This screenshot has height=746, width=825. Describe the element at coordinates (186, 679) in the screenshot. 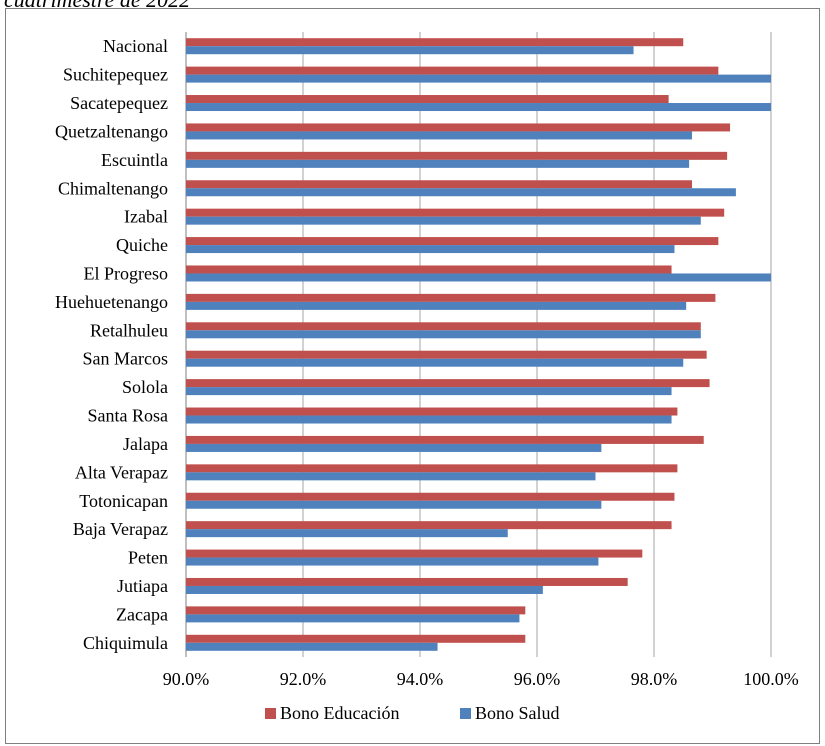

I see `x-tick-label: 90.0%` at that location.